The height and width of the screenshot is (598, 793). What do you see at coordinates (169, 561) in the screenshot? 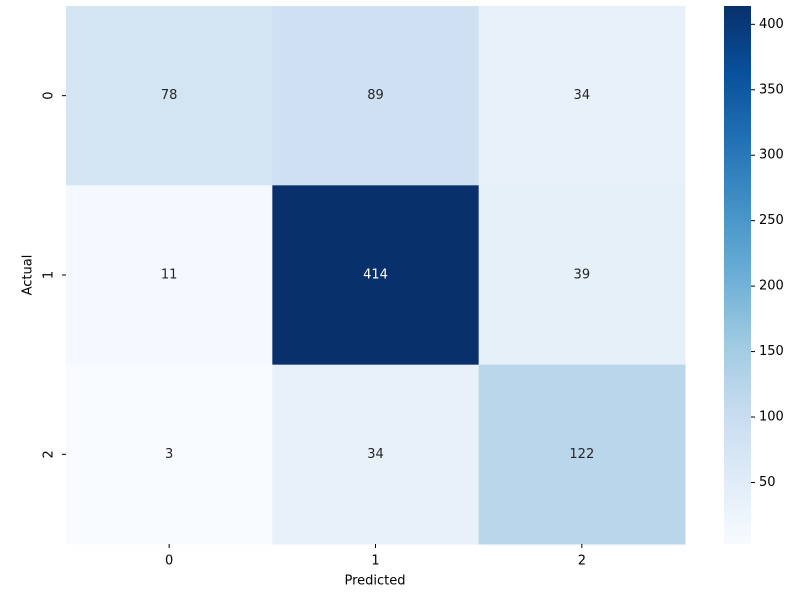
I see `x-tick-label: 0` at bounding box center [169, 561].